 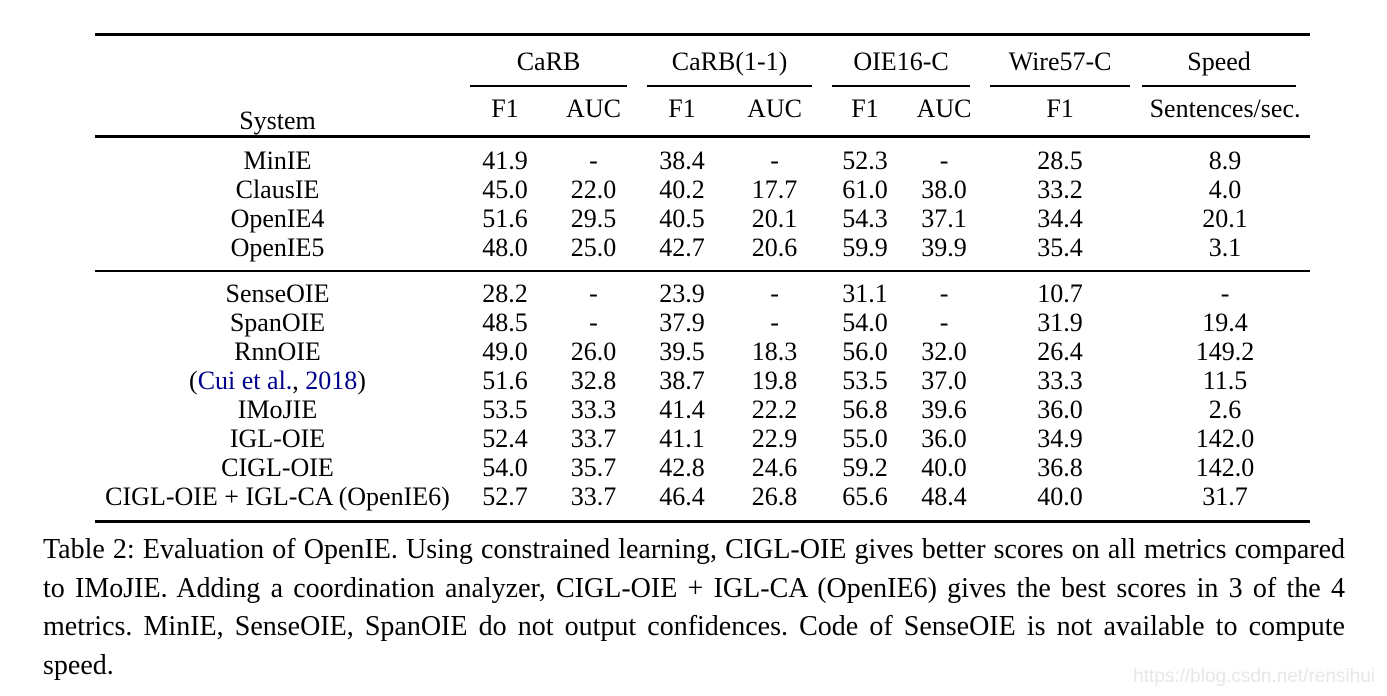 I want to click on metric-value: 29.5, so click(x=593, y=218).